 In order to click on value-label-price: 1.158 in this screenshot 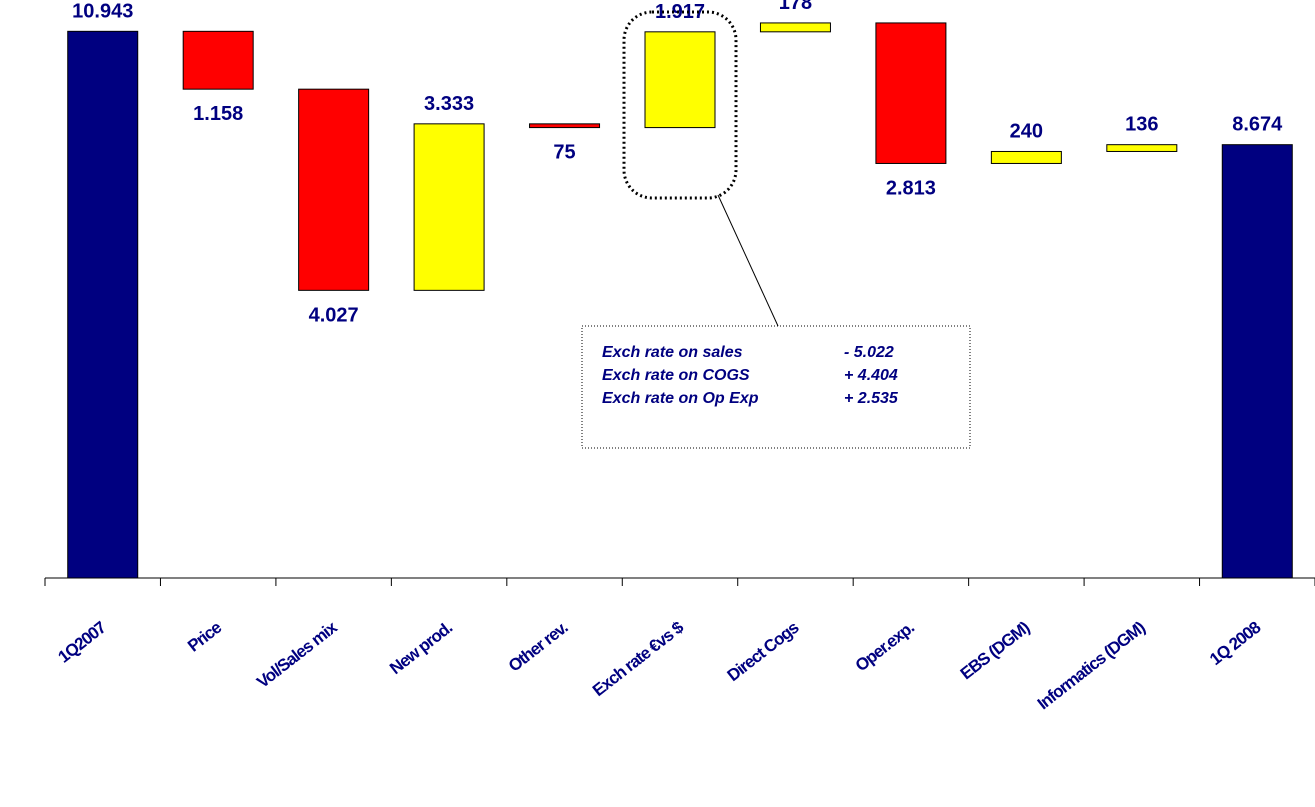, I will do `click(218, 114)`.